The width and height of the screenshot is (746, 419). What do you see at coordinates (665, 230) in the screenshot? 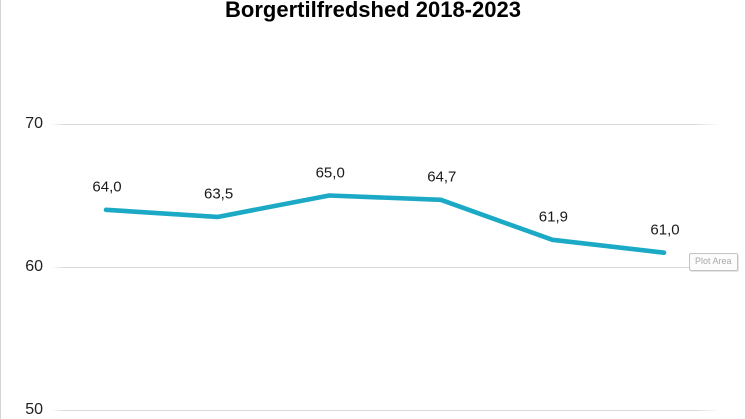
I see `data-label: 61,0` at bounding box center [665, 230].